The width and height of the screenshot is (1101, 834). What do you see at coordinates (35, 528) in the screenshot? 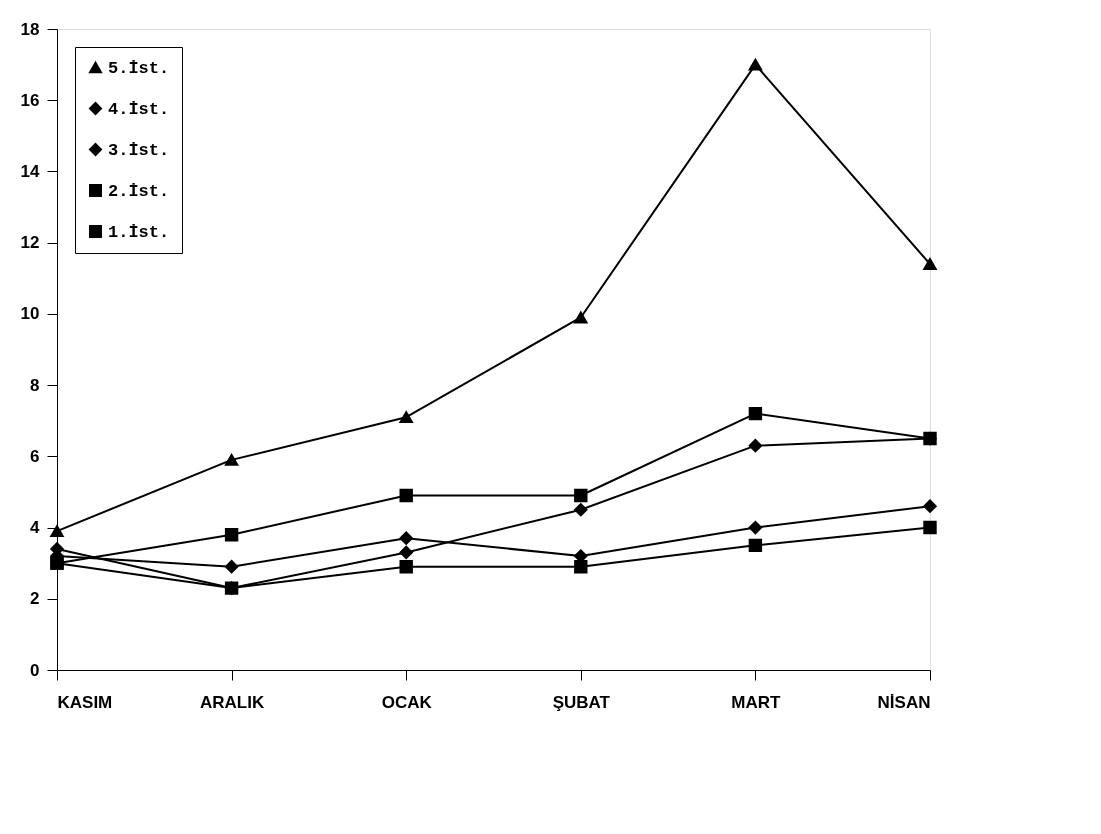
I see `y-tick-label: 4` at bounding box center [35, 528].